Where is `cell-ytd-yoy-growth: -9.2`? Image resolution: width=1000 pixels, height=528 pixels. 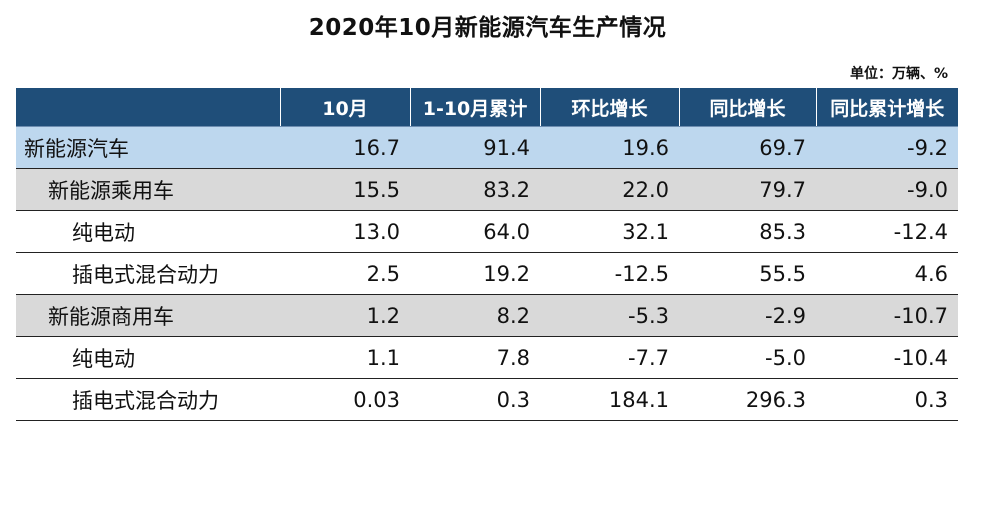 cell-ytd-yoy-growth: -9.2 is located at coordinates (887, 147).